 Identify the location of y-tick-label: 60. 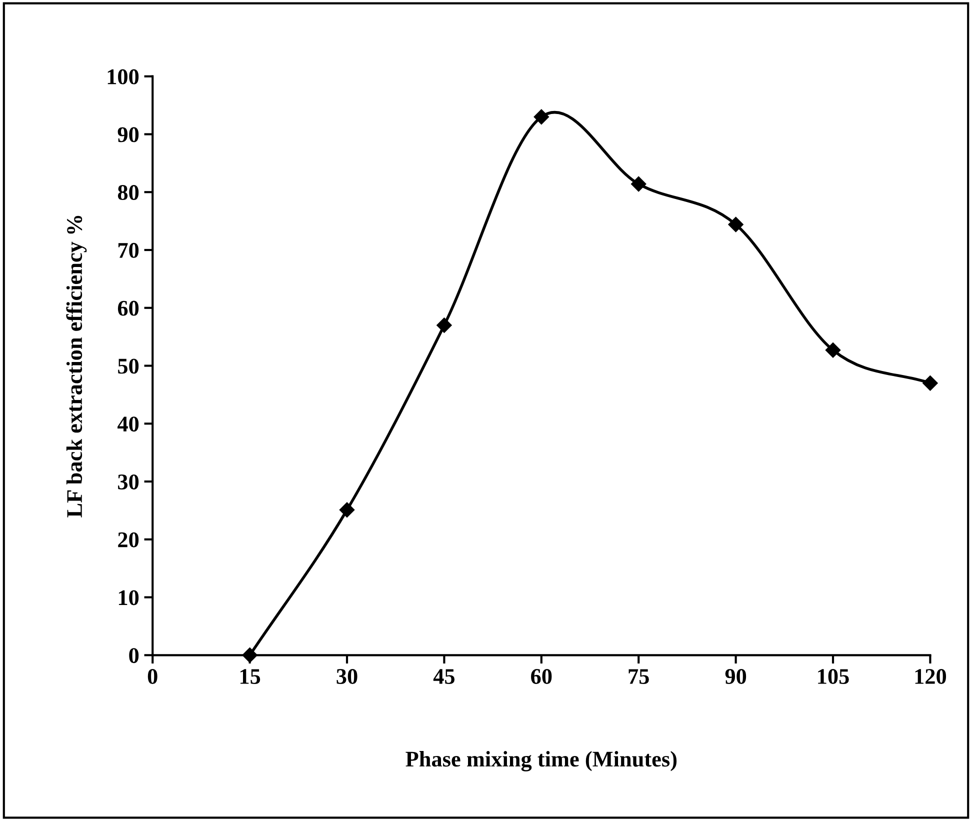
(128, 308).